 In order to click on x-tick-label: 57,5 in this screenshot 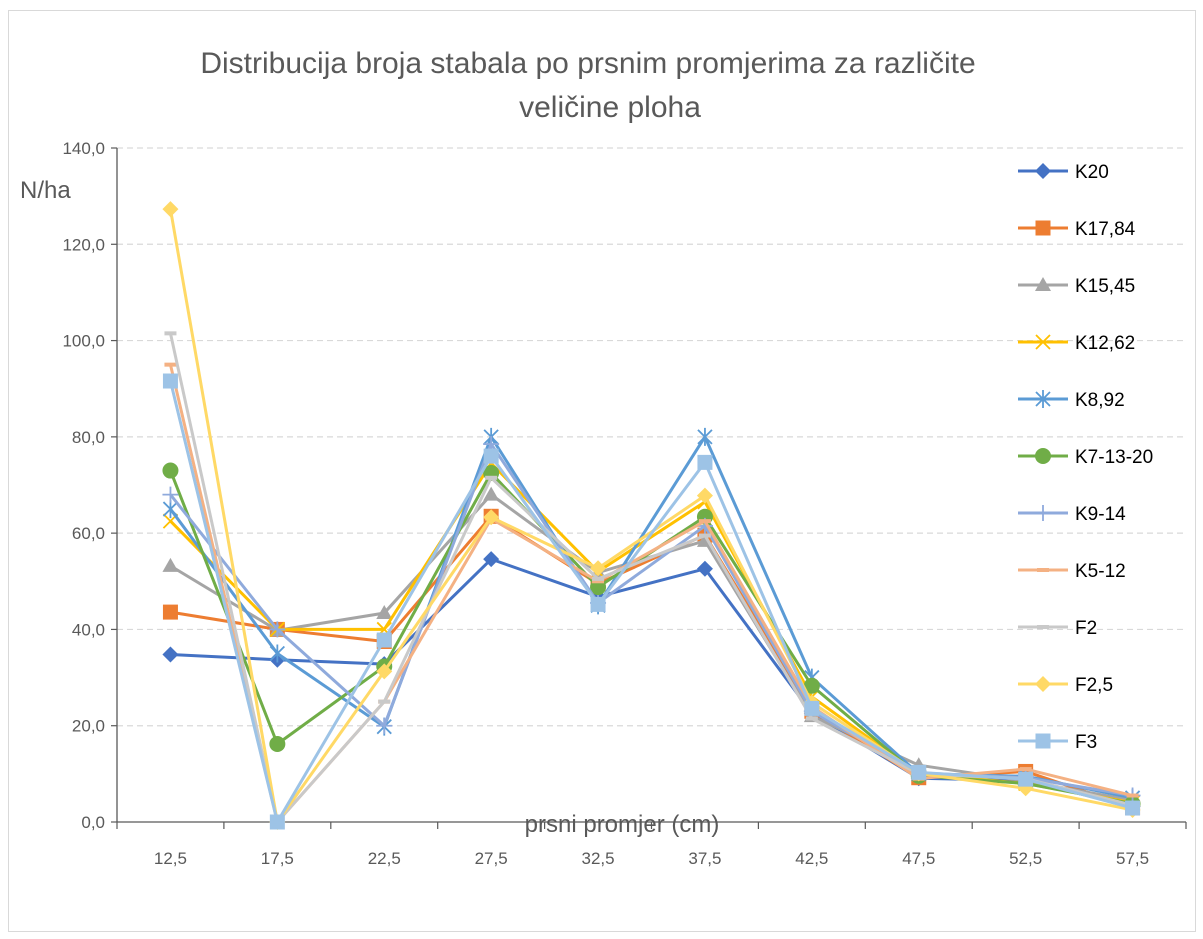, I will do `click(1132, 858)`.